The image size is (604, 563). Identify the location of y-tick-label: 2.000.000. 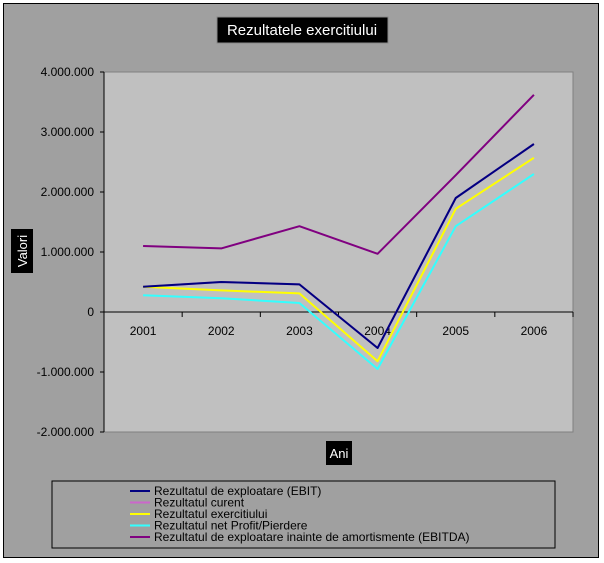
(68, 192).